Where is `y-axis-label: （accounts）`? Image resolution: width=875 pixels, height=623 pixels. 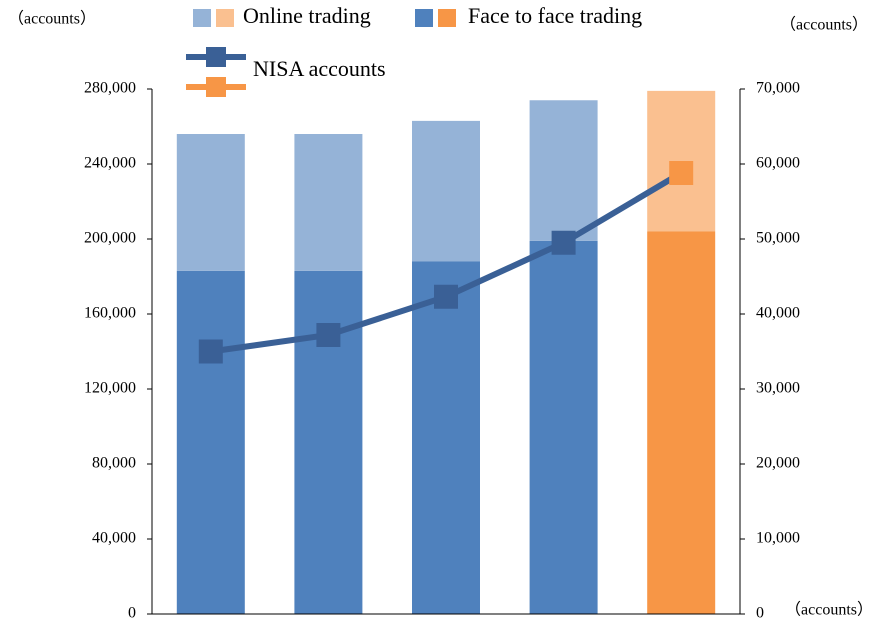
y-axis-label: （accounts） is located at coordinates (52, 19).